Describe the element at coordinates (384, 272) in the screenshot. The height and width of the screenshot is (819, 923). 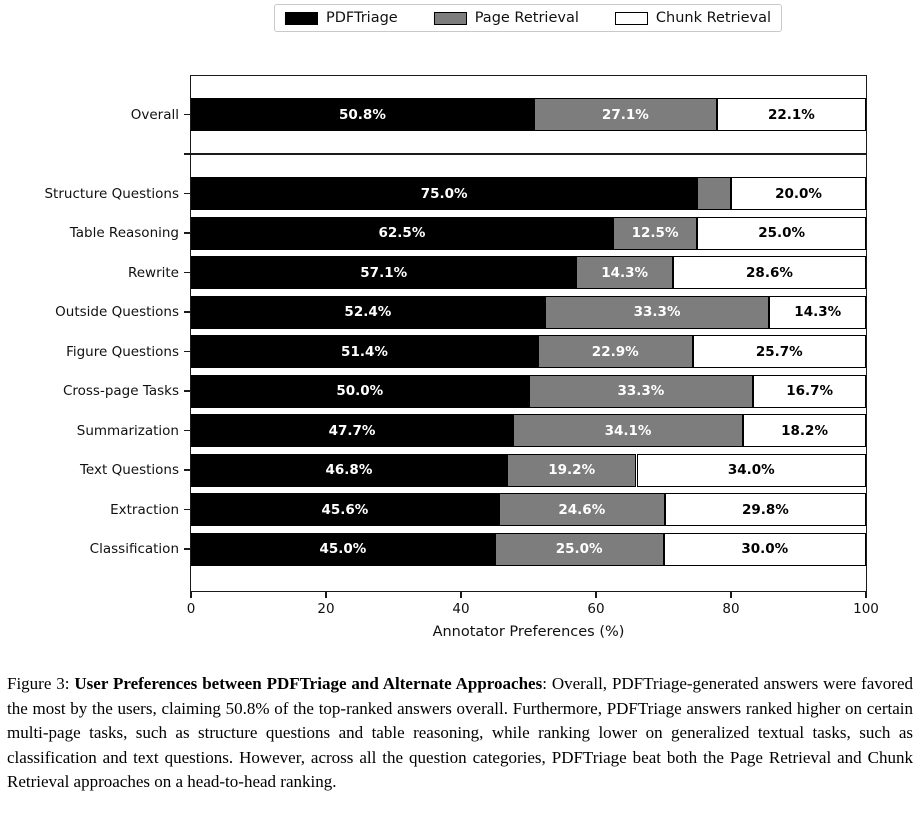
I see `bar-segment-pdftriage: 57.1%` at that location.